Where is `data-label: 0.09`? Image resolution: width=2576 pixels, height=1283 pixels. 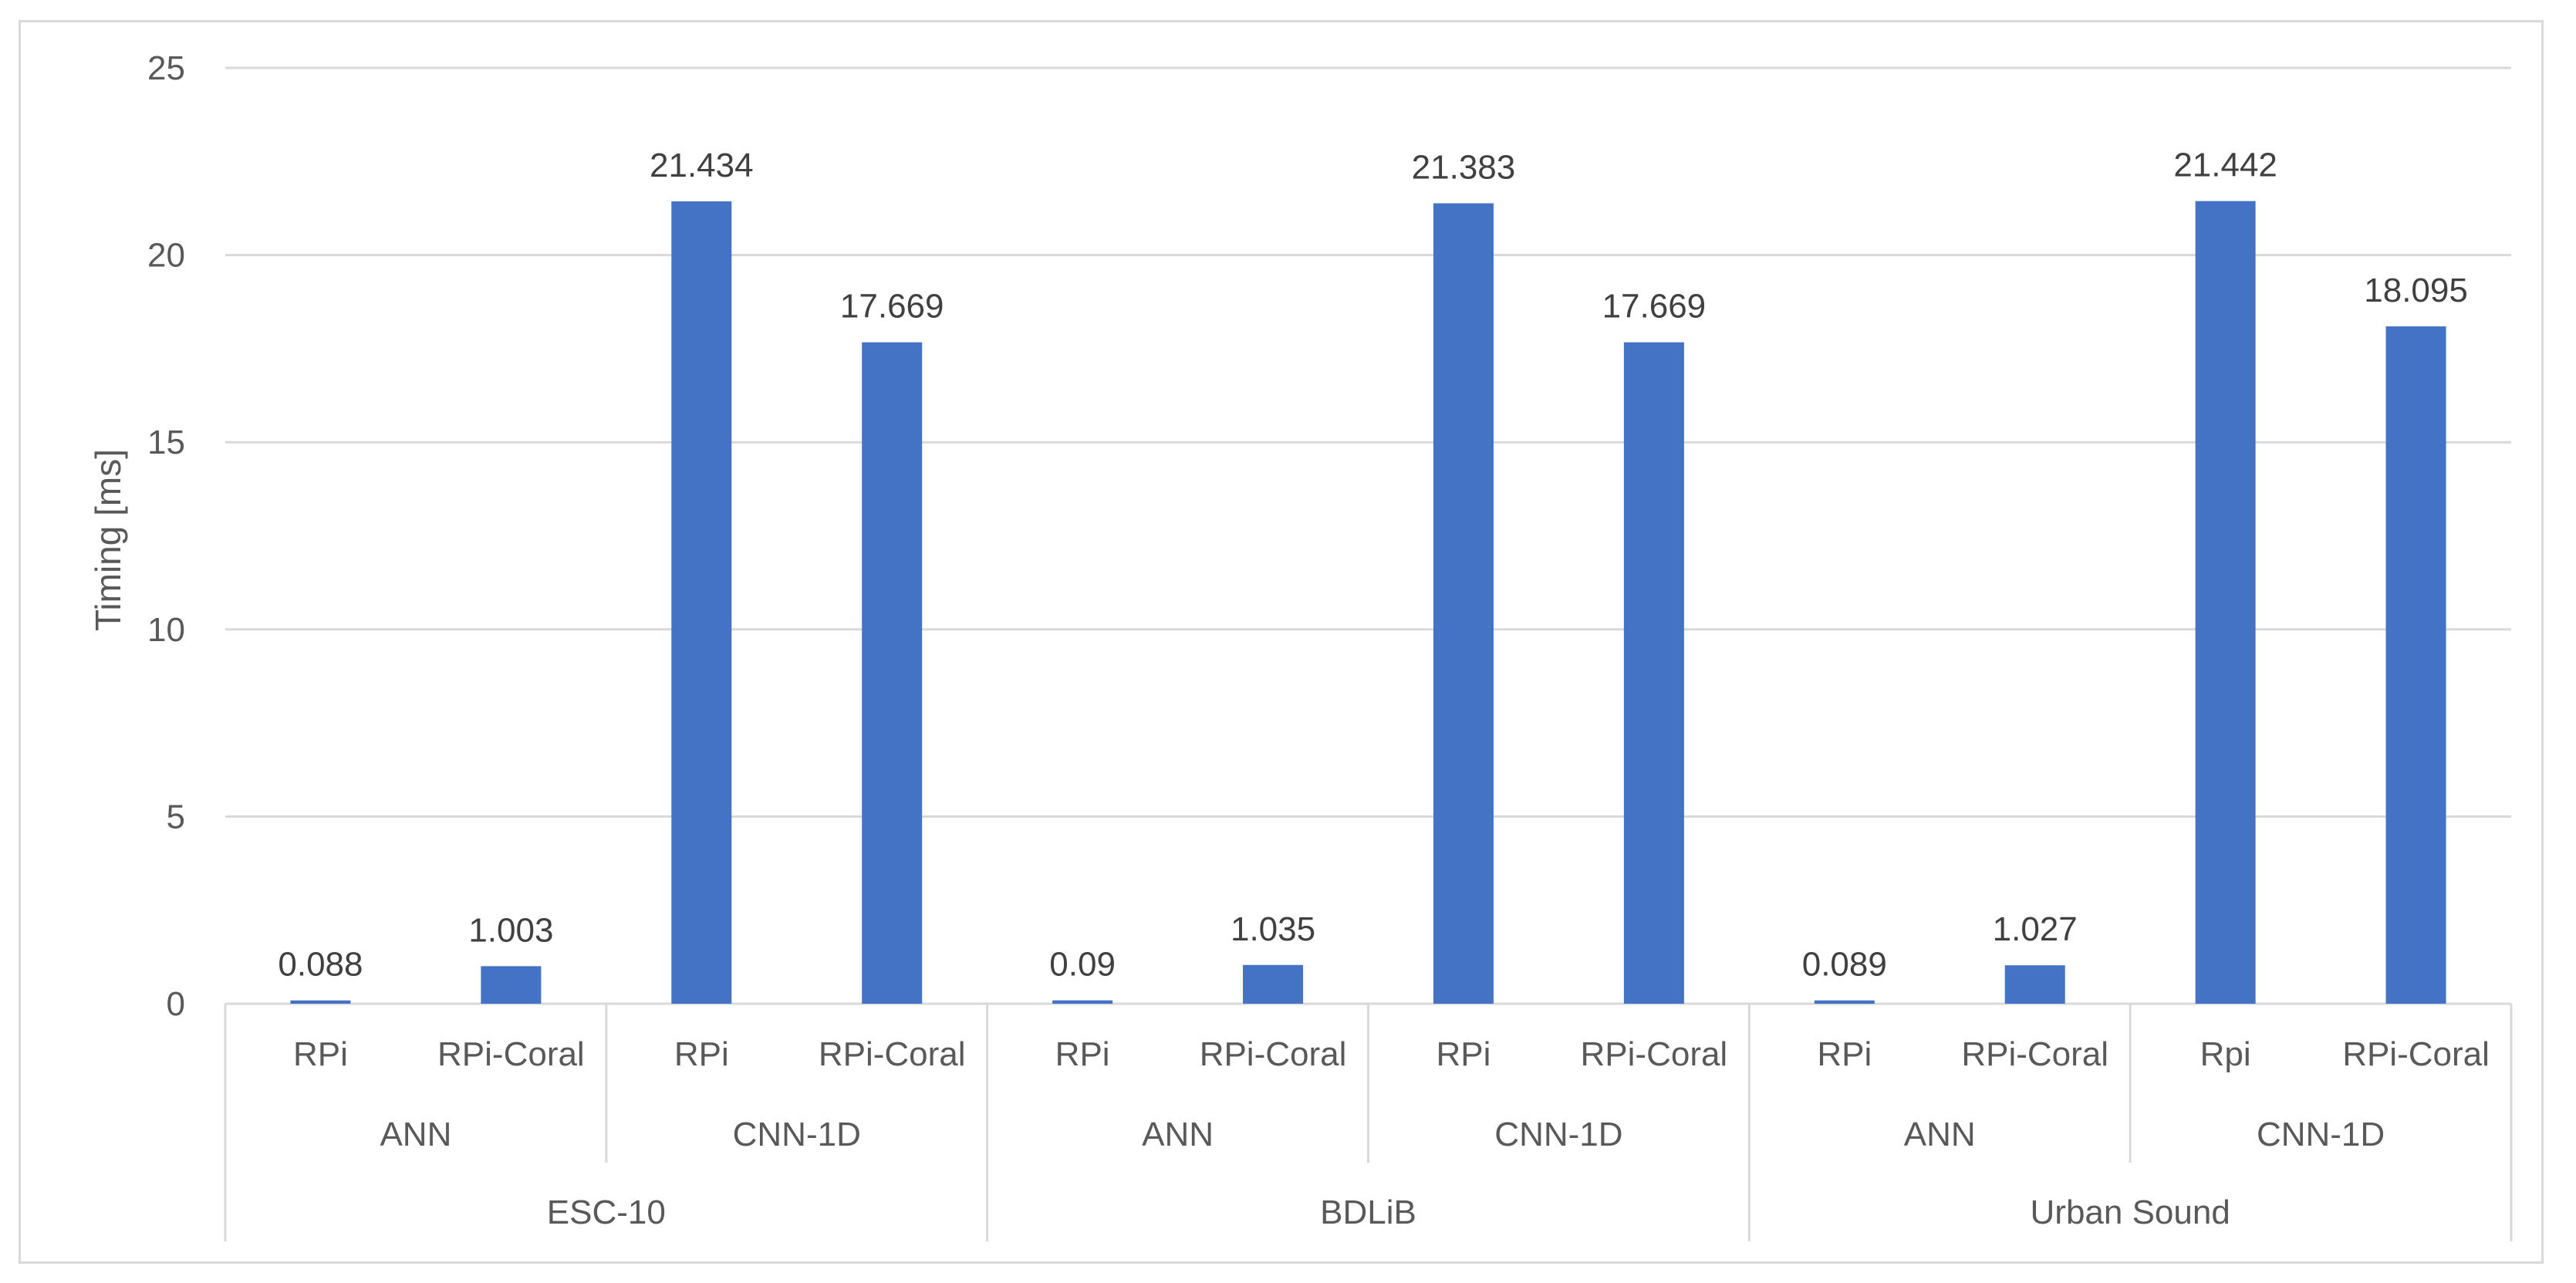 data-label: 0.09 is located at coordinates (1082, 965).